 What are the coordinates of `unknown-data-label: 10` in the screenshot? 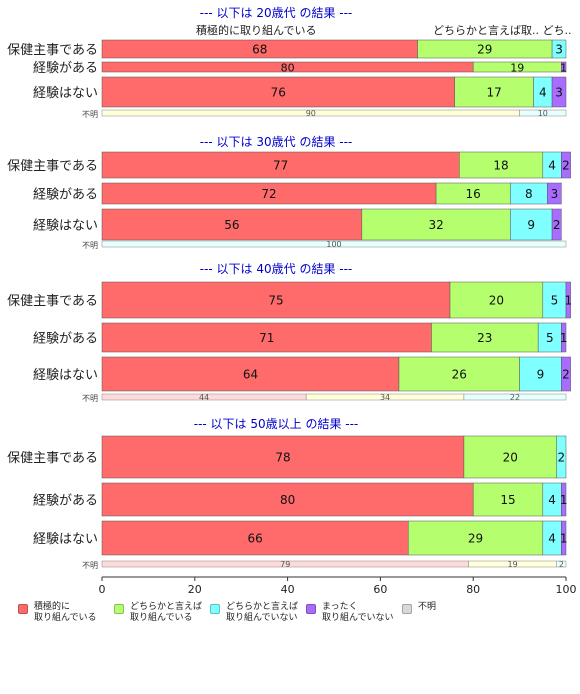 It's located at (543, 113).